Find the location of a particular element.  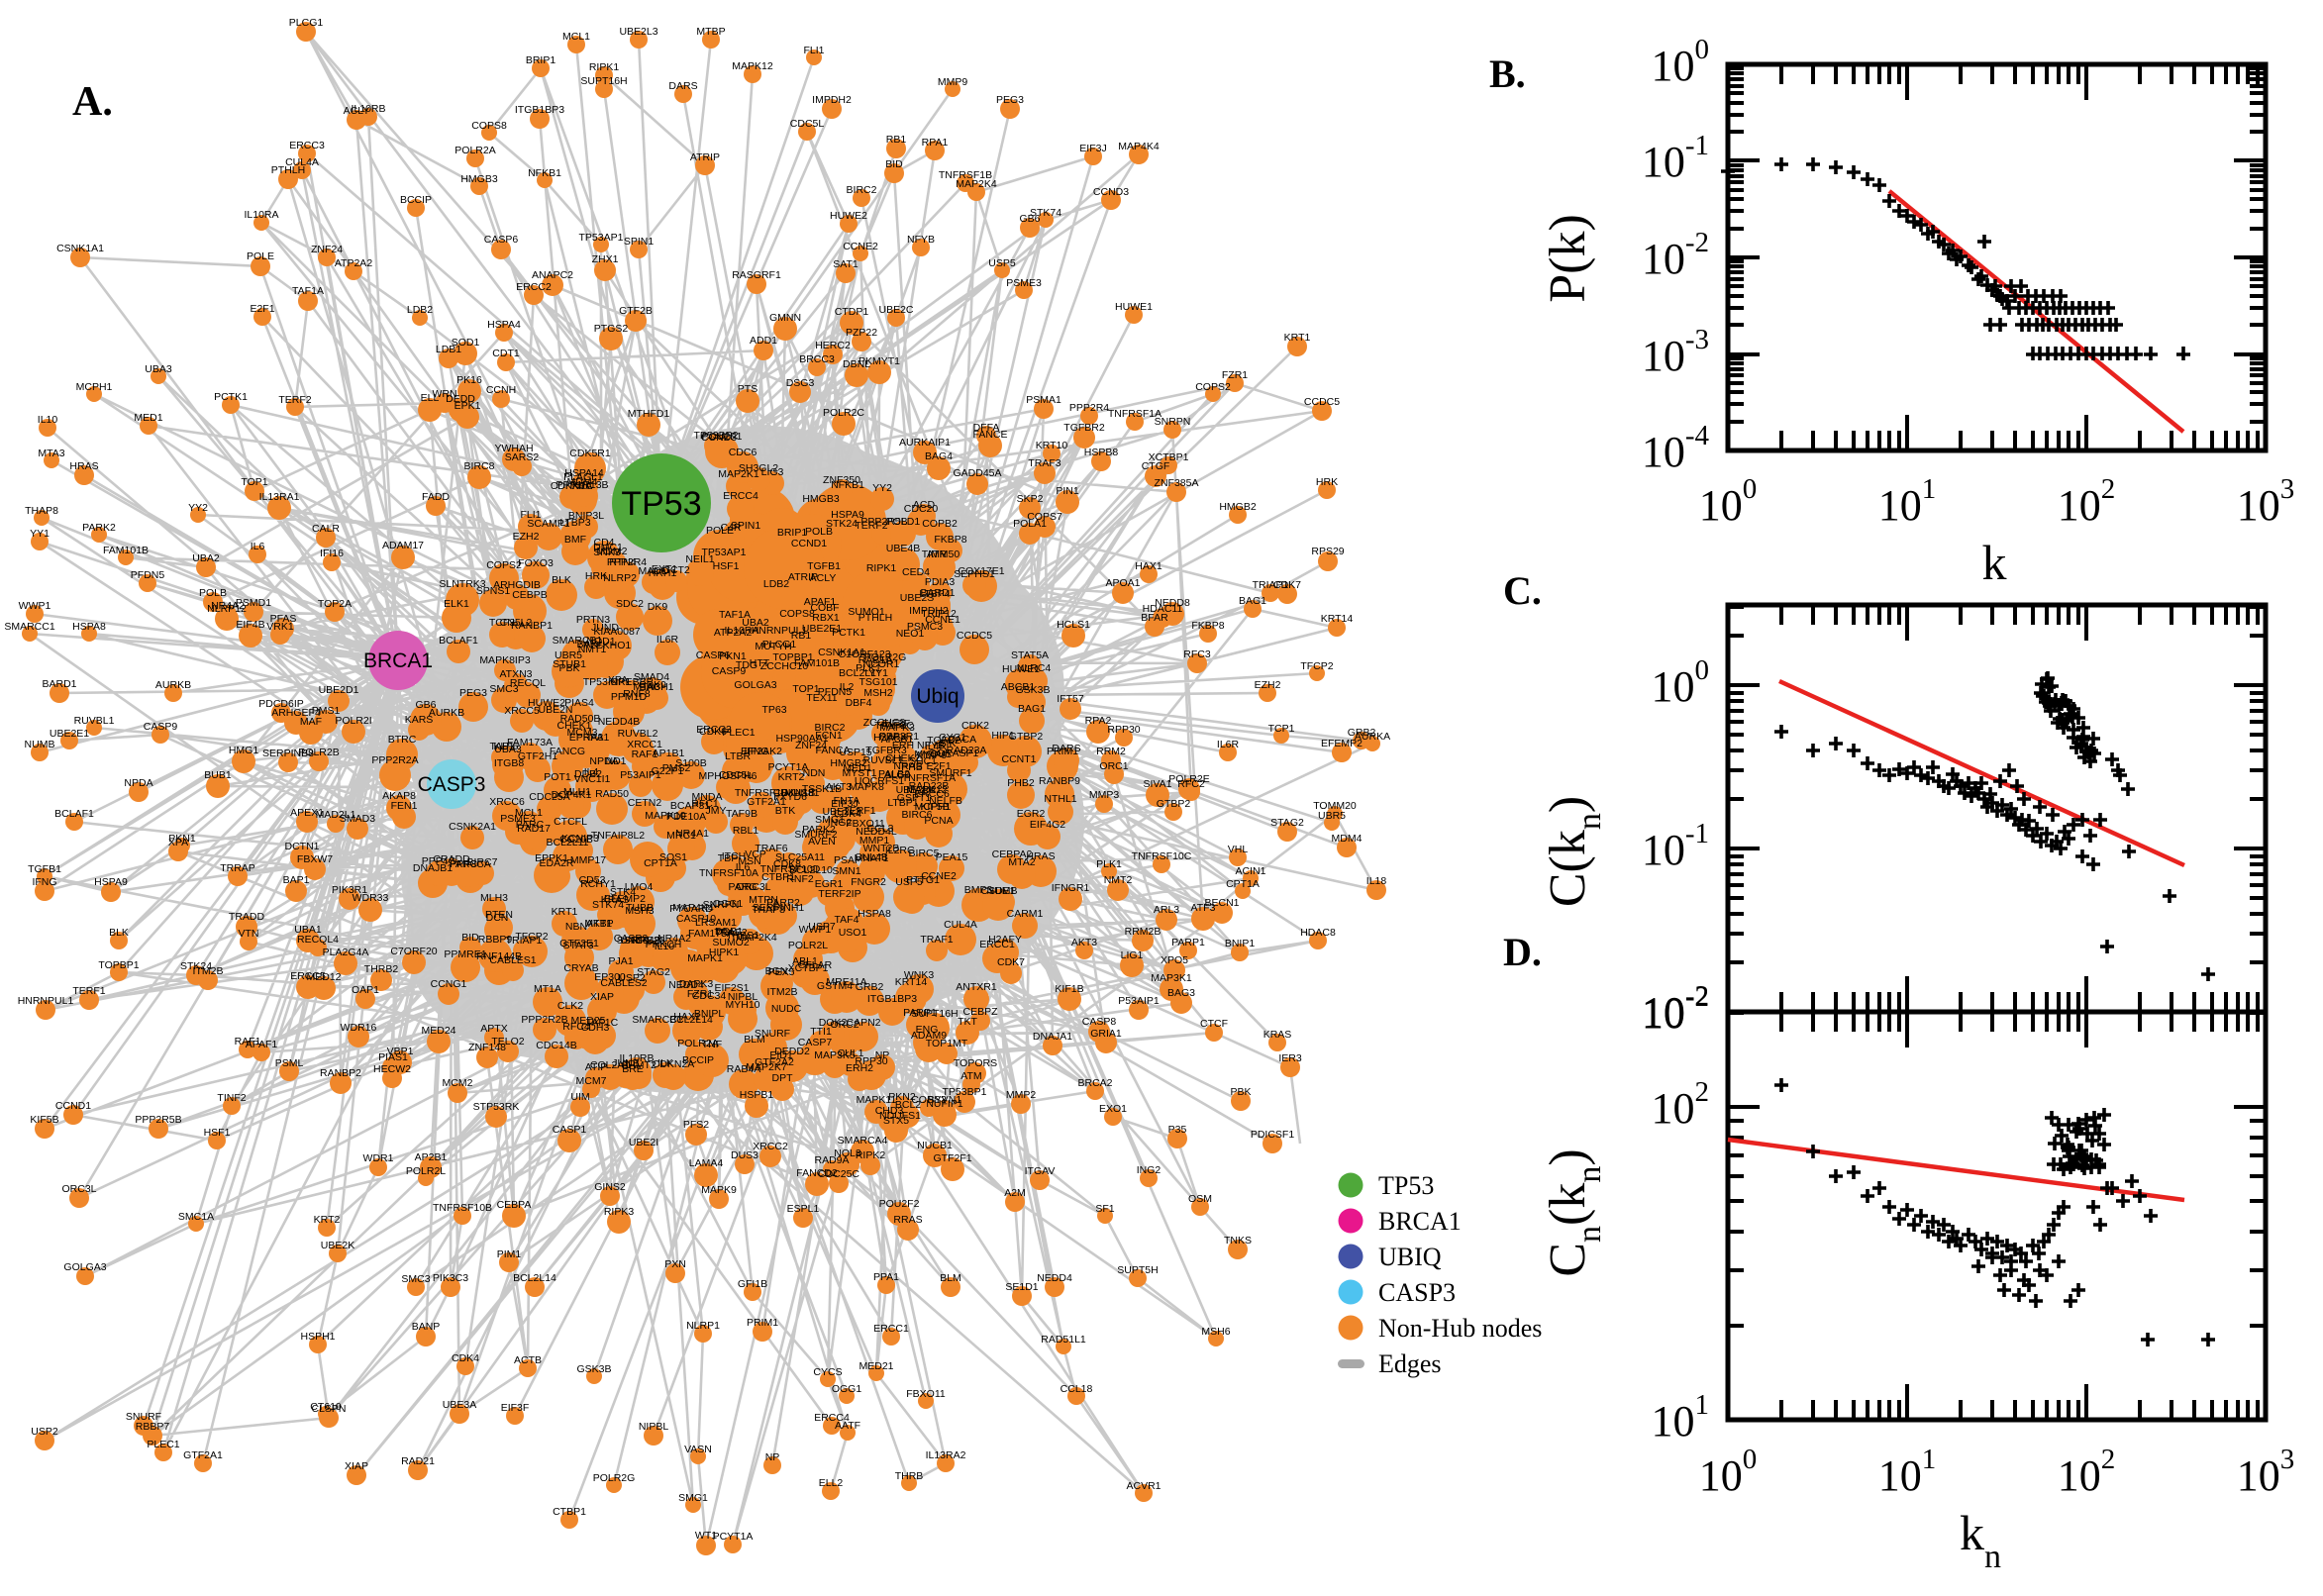

svg-text: NRAS is located at coordinates (908, 766).